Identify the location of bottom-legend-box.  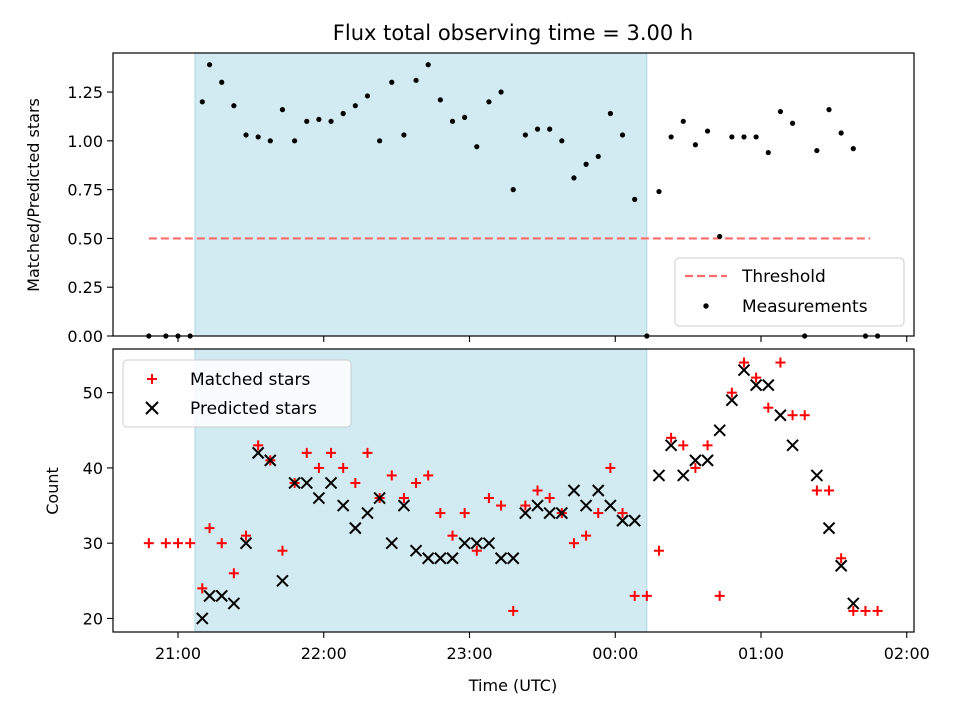
(237, 393).